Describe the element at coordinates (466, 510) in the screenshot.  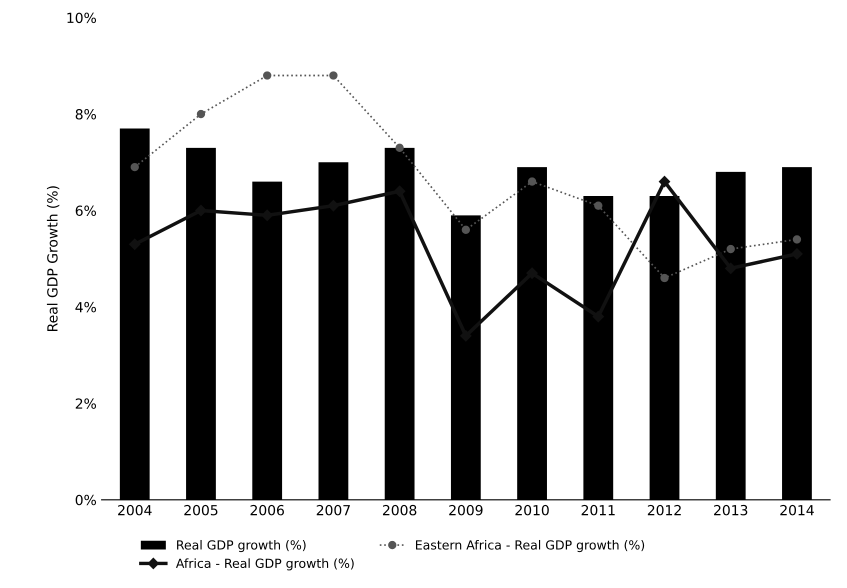
I see `x-tick-label: 2009` at that location.